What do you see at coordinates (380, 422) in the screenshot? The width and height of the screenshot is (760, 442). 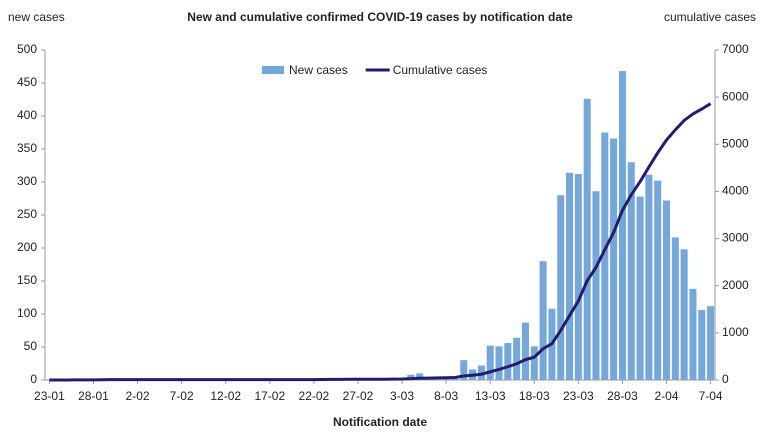 I see `x-axis-title: Notification date` at bounding box center [380, 422].